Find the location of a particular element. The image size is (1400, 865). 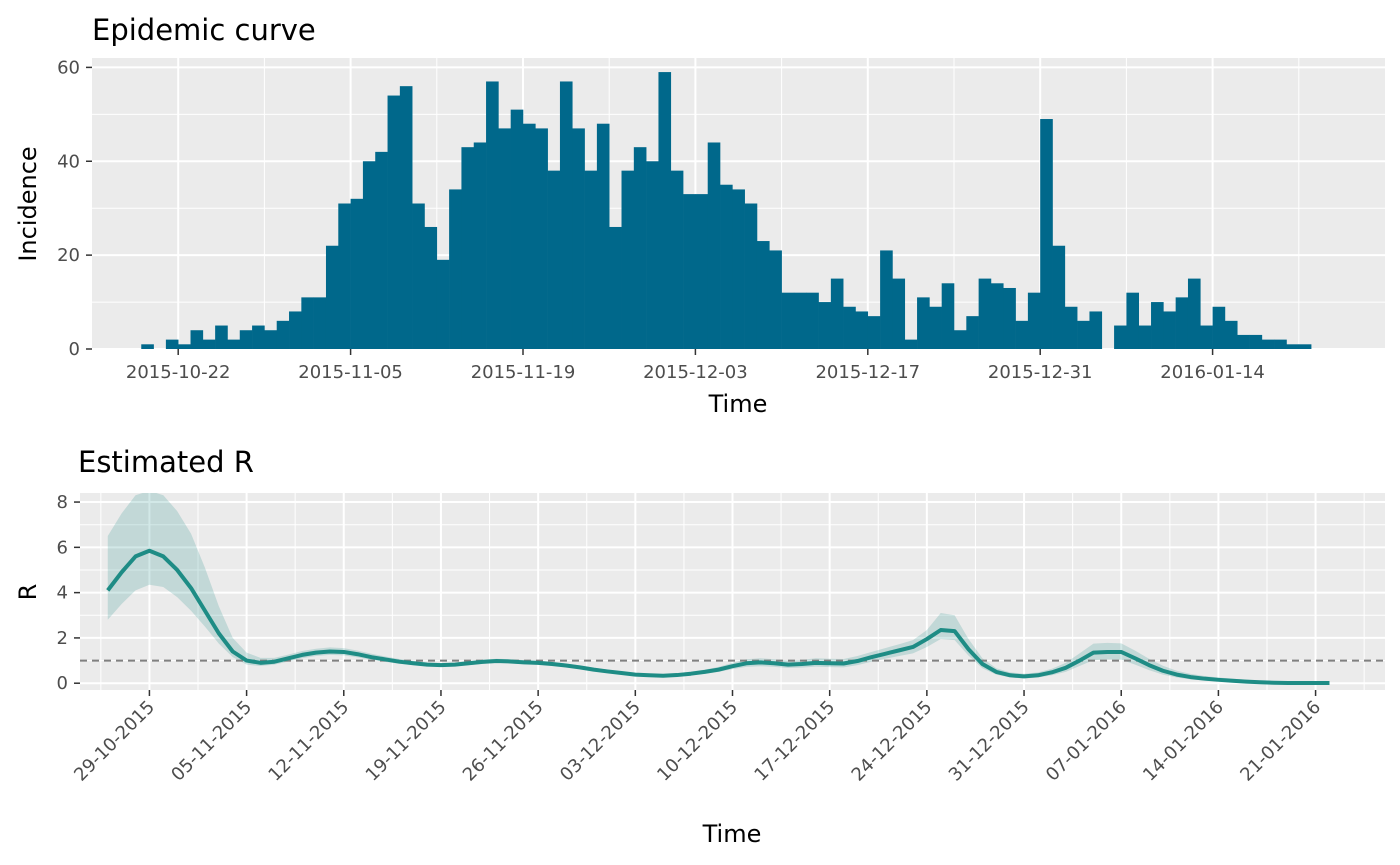

r-x-tick-label: 17-12-2015 is located at coordinates (794, 741).